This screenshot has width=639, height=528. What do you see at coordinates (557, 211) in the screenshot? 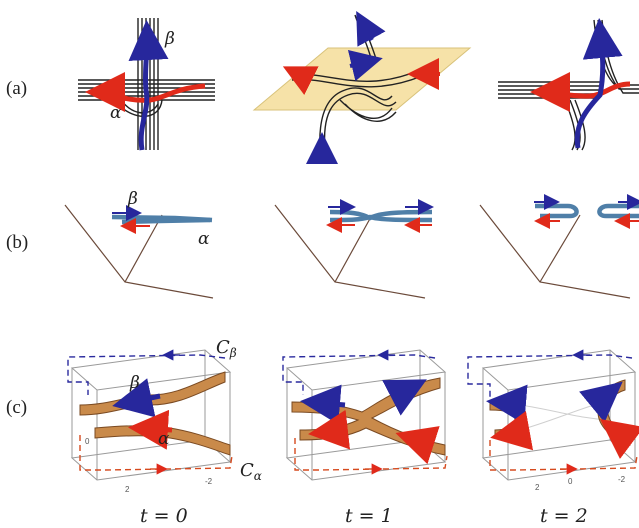
I see `tube-left-loop-b3` at bounding box center [557, 211].